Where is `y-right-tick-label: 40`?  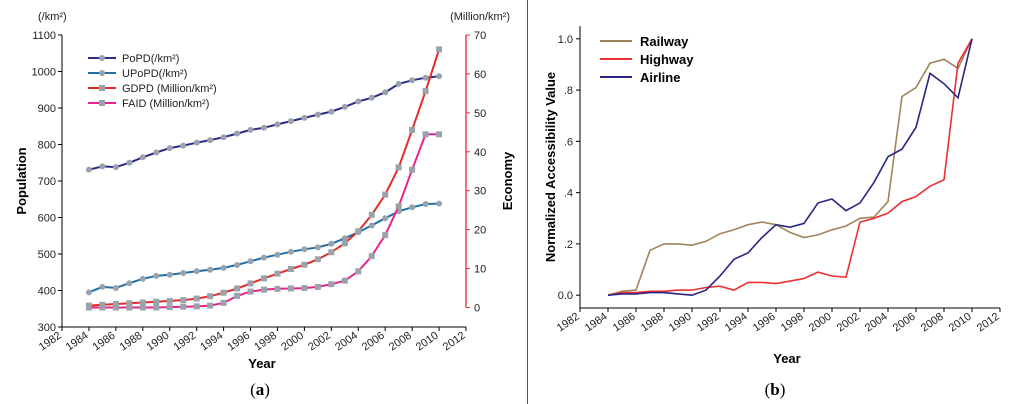 y-right-tick-label: 40 is located at coordinates (480, 153).